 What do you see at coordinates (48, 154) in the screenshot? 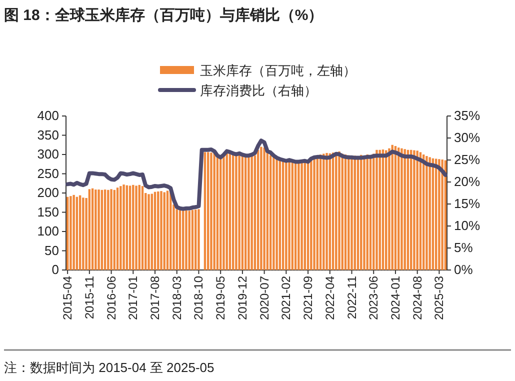
I see `y-tick-label: 300` at bounding box center [48, 154].